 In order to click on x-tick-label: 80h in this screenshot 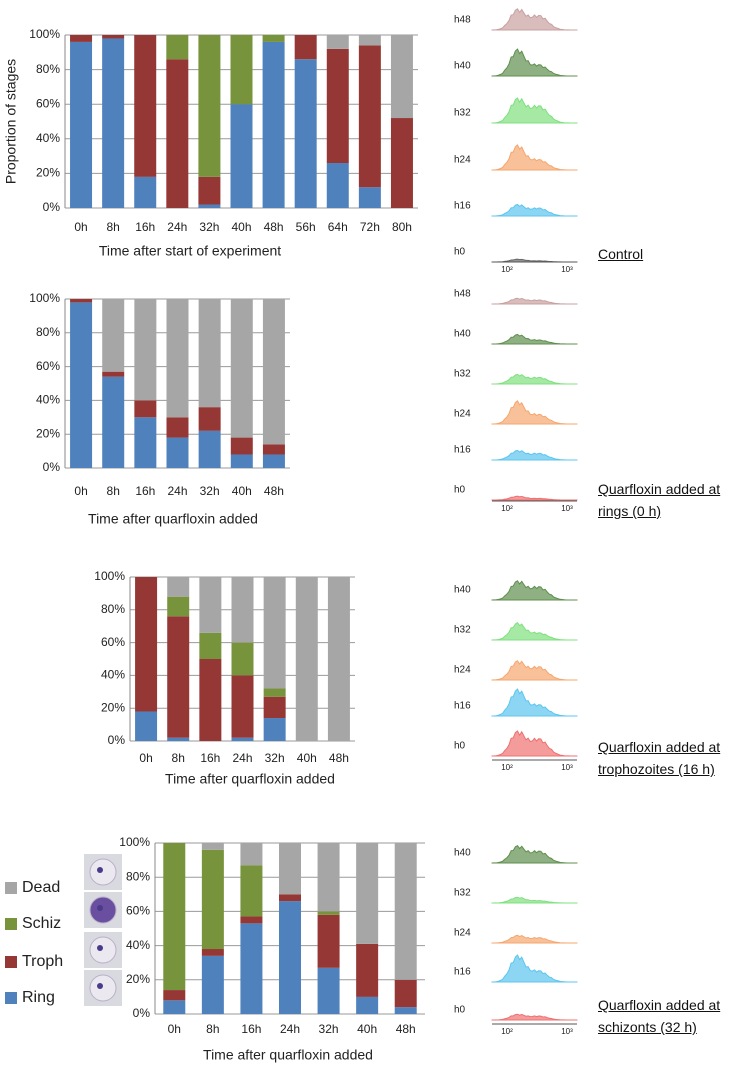, I will do `click(402, 227)`.